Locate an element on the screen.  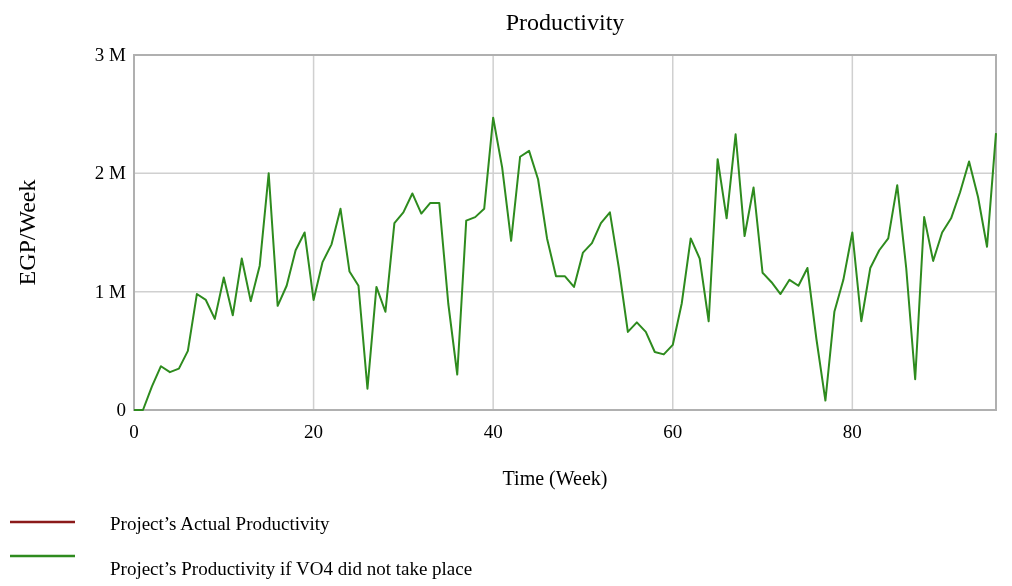
y-tick-label: 3 M is located at coordinates (110, 54).